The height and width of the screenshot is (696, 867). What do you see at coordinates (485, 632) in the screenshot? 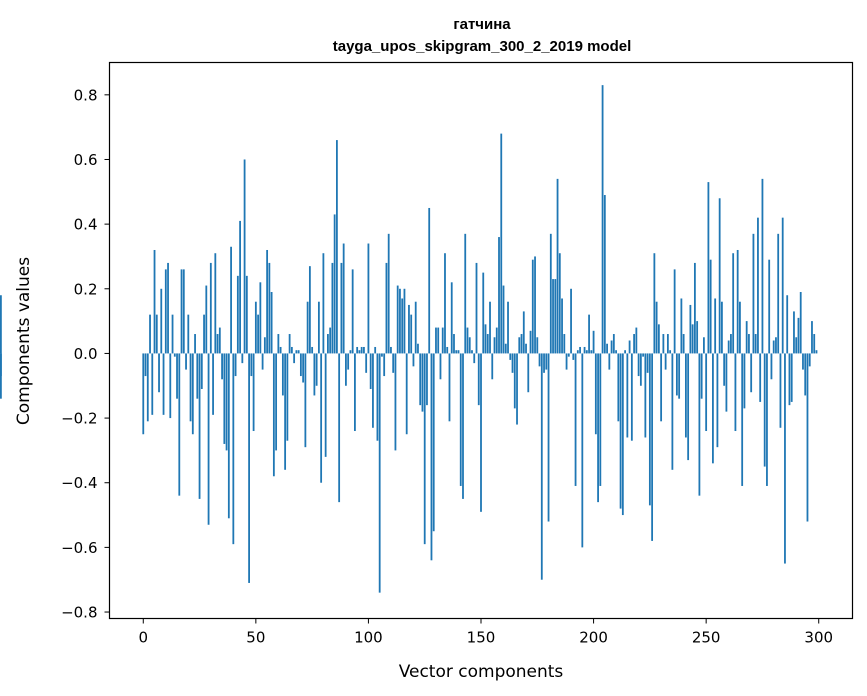
I see `x-axis-ticks: 0 50 100 150 200 250 300` at bounding box center [485, 632].